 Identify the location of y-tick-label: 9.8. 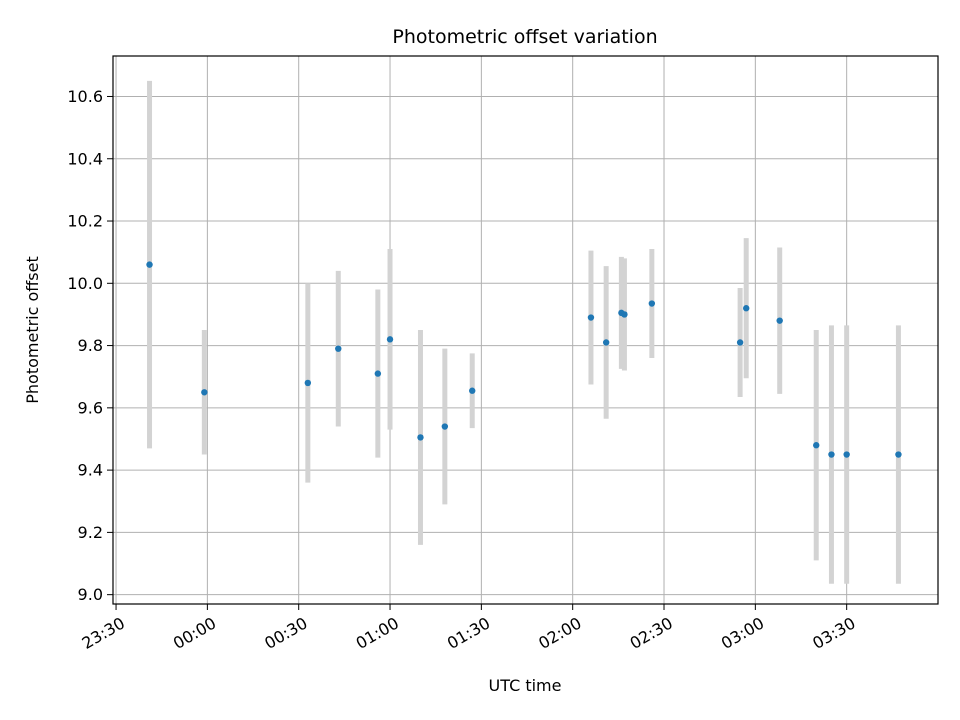
(90, 345).